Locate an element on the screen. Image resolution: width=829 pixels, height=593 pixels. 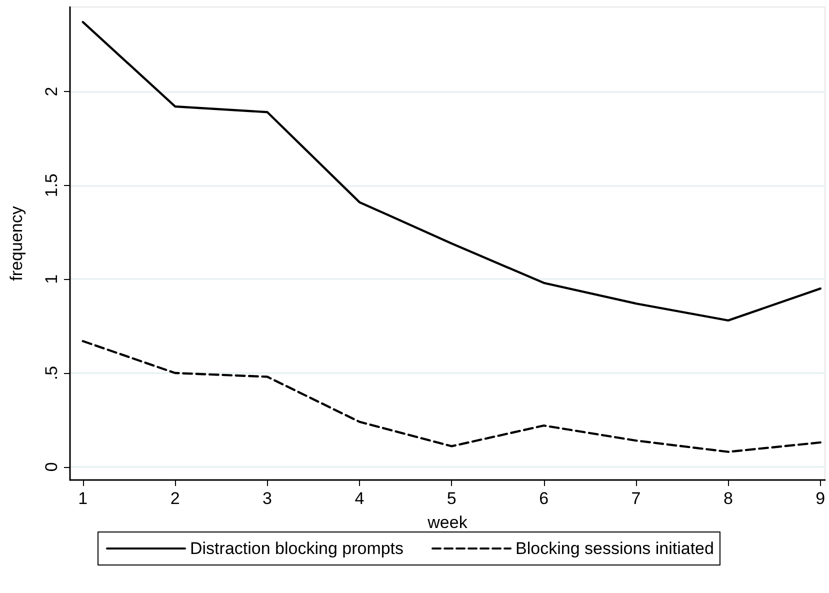
x-tick-label: 8 is located at coordinates (728, 498).